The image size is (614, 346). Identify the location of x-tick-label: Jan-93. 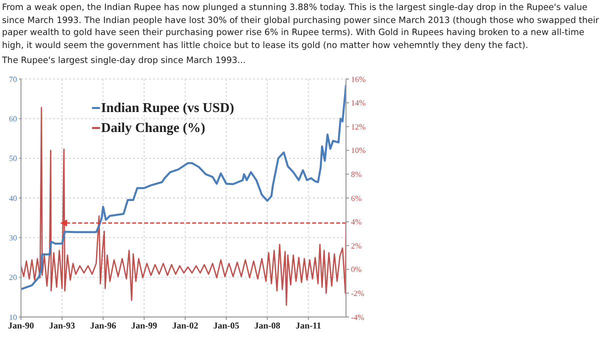
(62, 325).